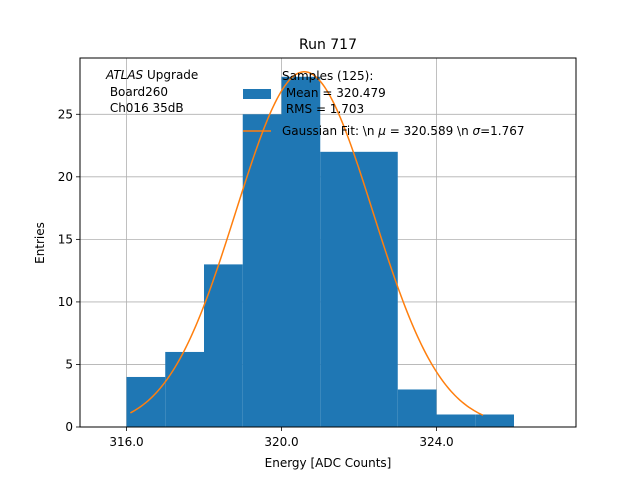 The width and height of the screenshot is (640, 480). Describe the element at coordinates (327, 76) in the screenshot. I see `legend-hist-line-1: Samples (125):` at that location.